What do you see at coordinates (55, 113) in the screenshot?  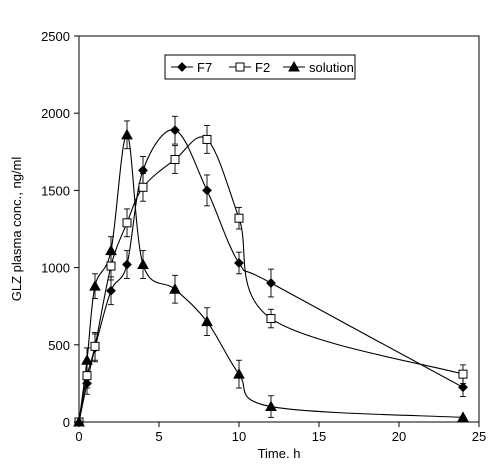 I see `y-tick-label: 2000` at bounding box center [55, 113].